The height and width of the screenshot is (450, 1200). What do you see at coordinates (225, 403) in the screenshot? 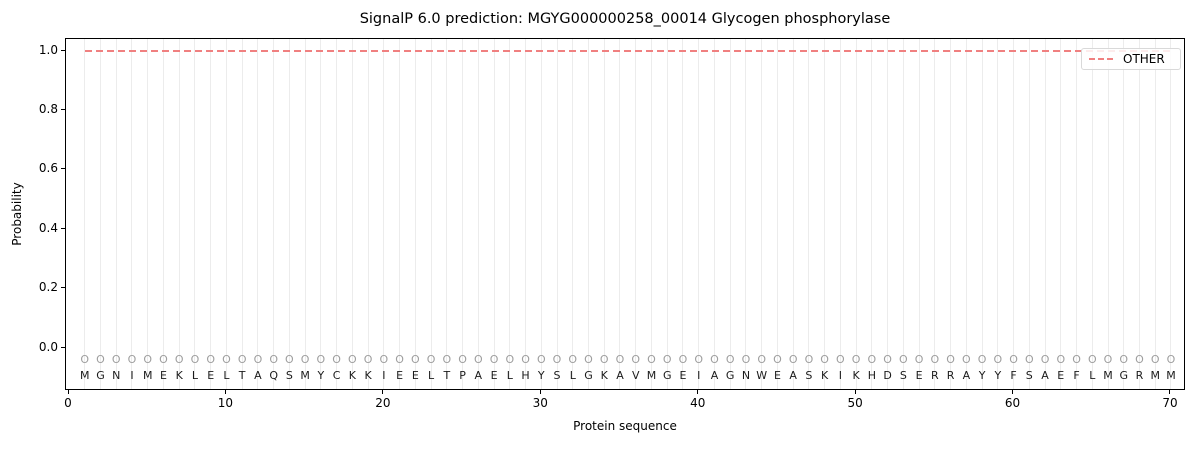
I see `x-tick-label: 10` at bounding box center [225, 403].